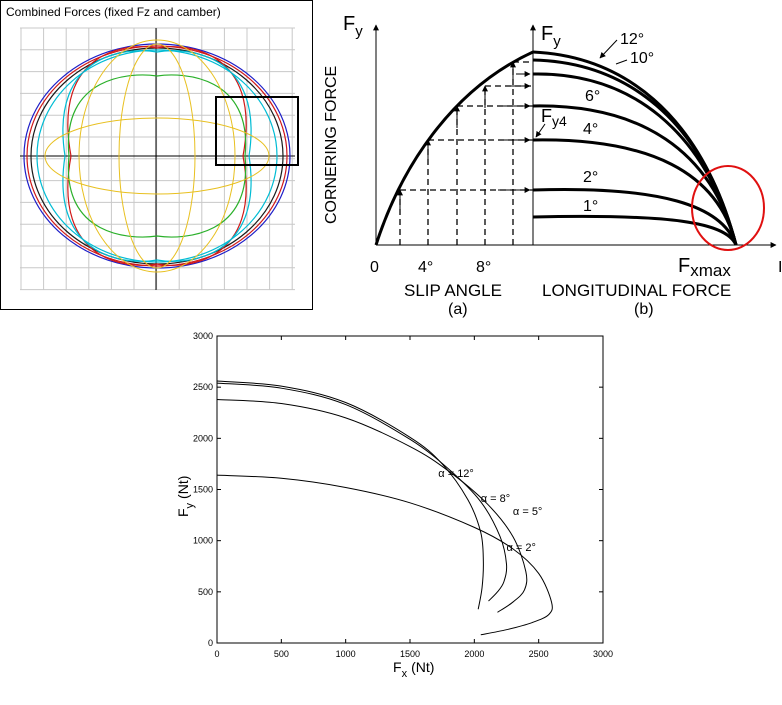 The height and width of the screenshot is (705, 782). Describe the element at coordinates (203, 541) in the screenshot. I see `y-tick-label-2: 1000` at that location.